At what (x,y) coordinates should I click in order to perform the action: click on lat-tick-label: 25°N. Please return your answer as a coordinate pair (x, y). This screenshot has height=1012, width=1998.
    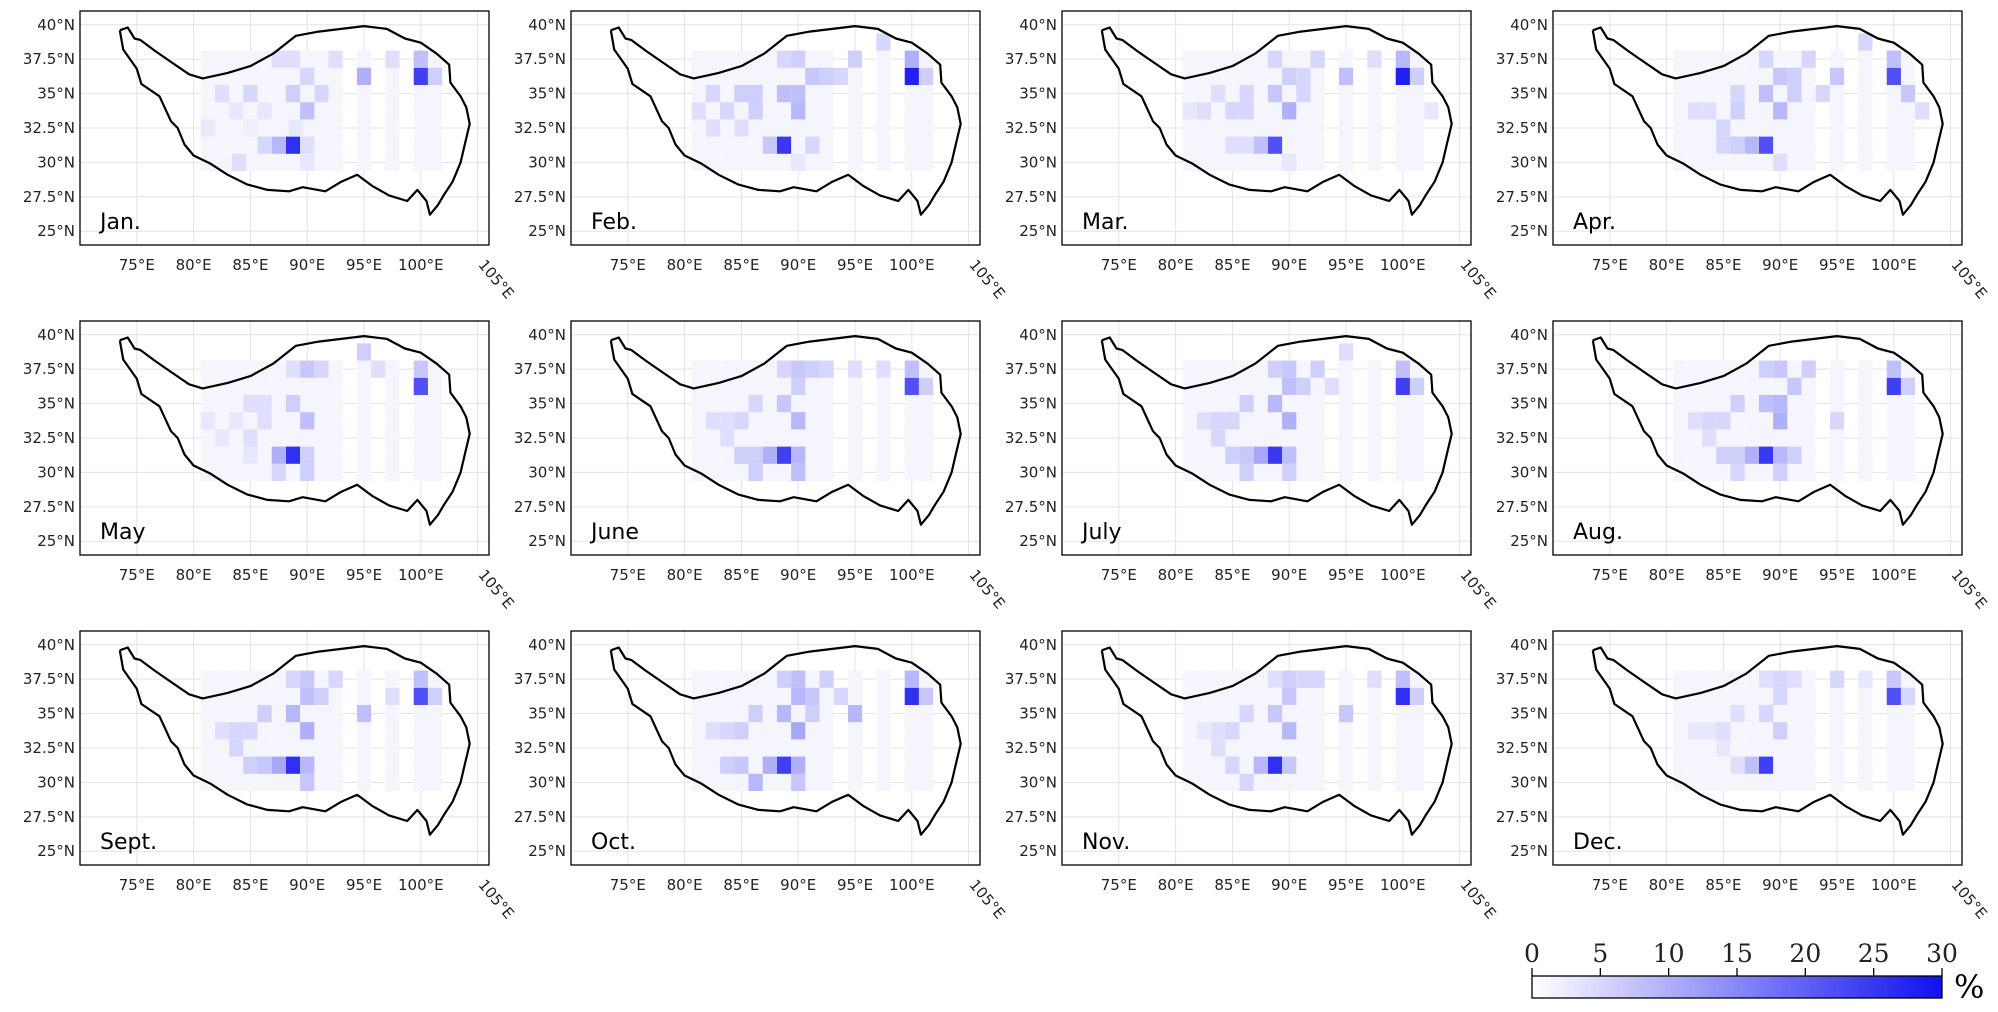
    Looking at the image, I should click on (547, 541).